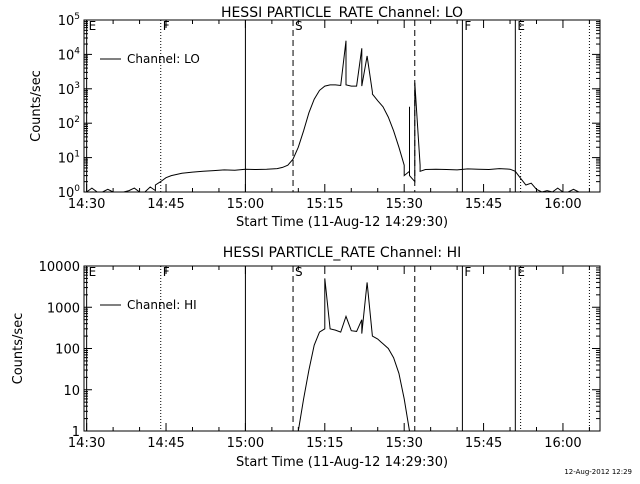 The image size is (640, 484). Describe the element at coordinates (69, 20) in the screenshot. I see `y-tick-label: 10⁵` at that location.